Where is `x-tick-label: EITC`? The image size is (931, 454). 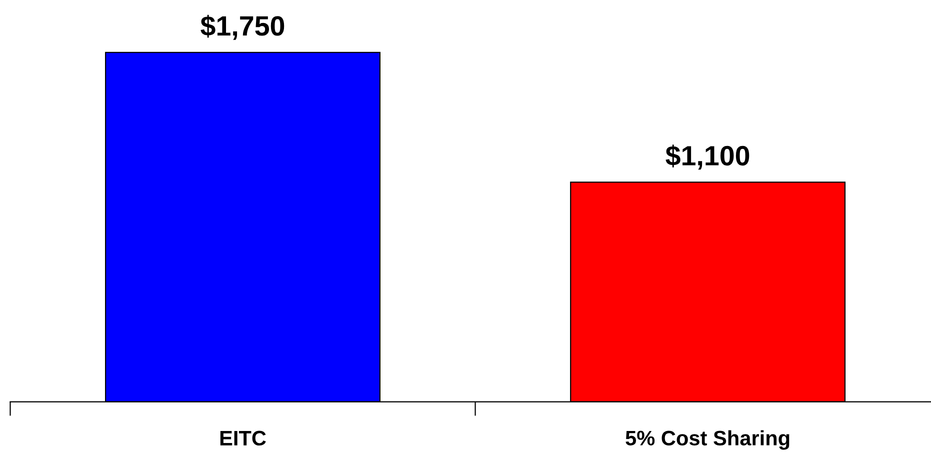 x-tick-label: EITC is located at coordinates (243, 438).